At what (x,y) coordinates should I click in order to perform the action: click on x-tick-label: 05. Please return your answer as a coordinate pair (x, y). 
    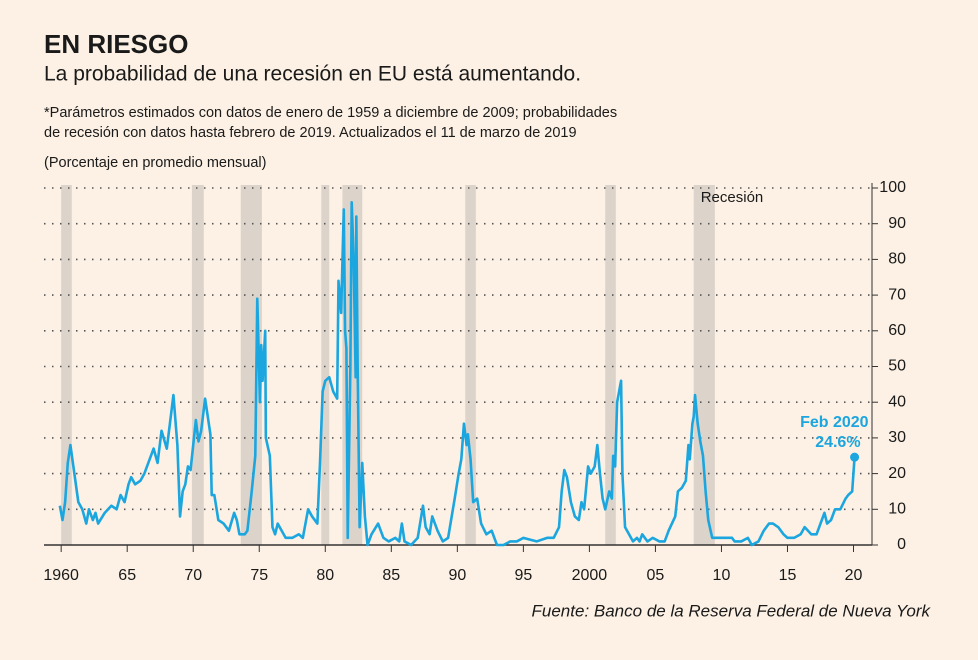
    Looking at the image, I should click on (656, 575).